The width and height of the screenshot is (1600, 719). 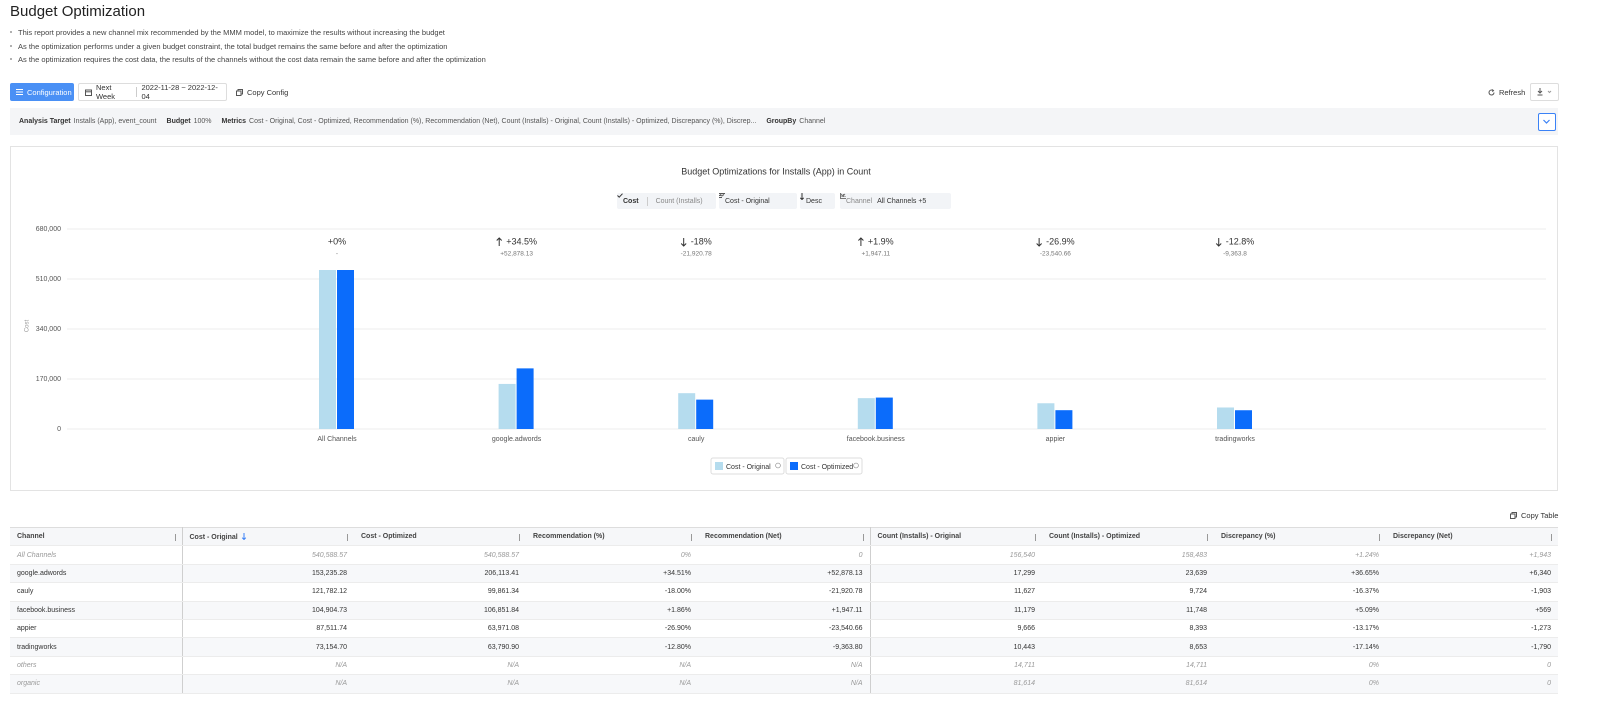 I want to click on expand-button, so click(x=1547, y=122).